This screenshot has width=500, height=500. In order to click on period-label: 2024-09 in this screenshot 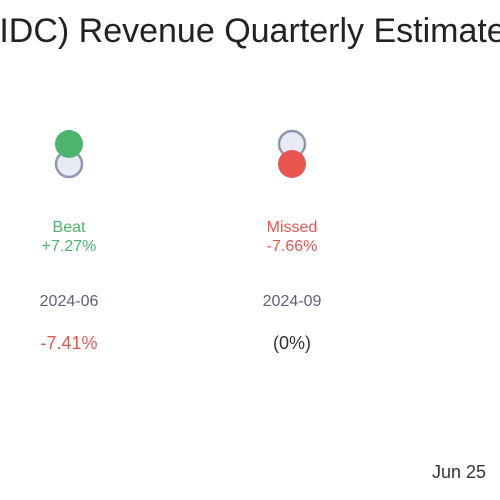, I will do `click(292, 301)`.